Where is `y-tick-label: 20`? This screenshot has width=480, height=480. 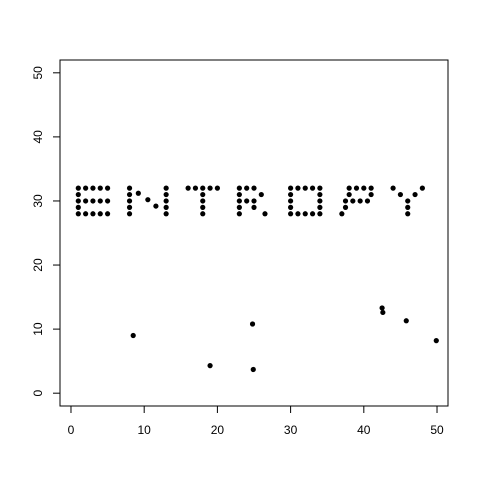
y-tick-label: 20 is located at coordinates (38, 265).